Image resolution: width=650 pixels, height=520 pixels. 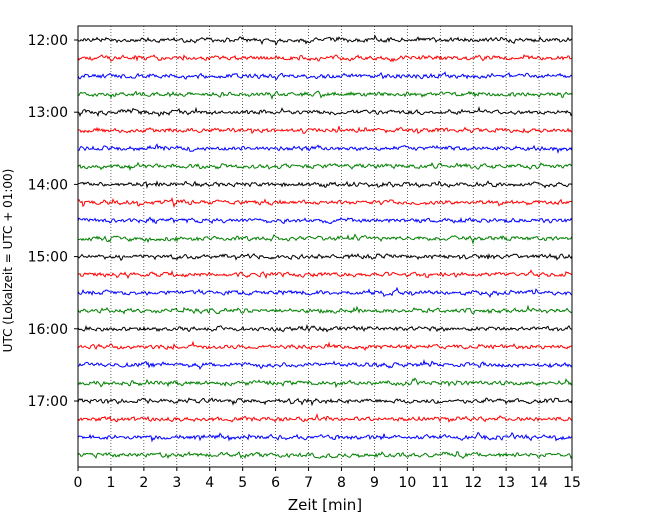 I want to click on y-axis-label: UTC (Lokalzeit = UTC + 01:00), so click(x=8, y=261).